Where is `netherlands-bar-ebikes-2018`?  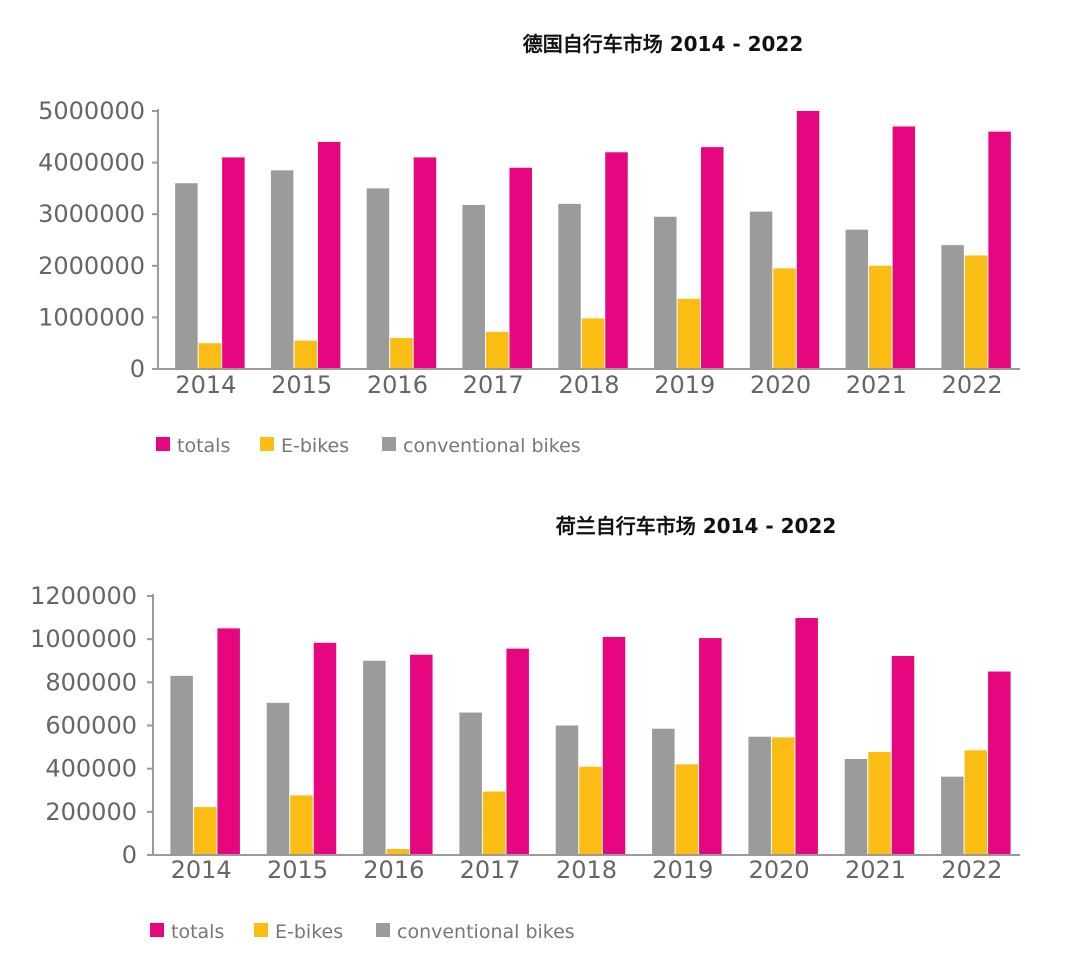
netherlands-bar-ebikes-2018 is located at coordinates (590, 810).